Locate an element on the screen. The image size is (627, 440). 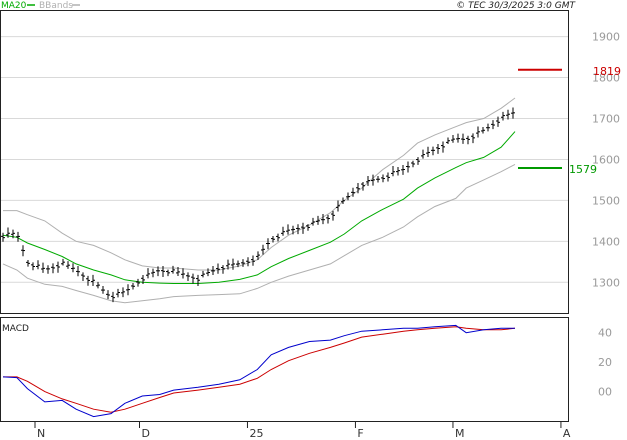
resistance-level-label: 1819 is located at coordinates (607, 71).